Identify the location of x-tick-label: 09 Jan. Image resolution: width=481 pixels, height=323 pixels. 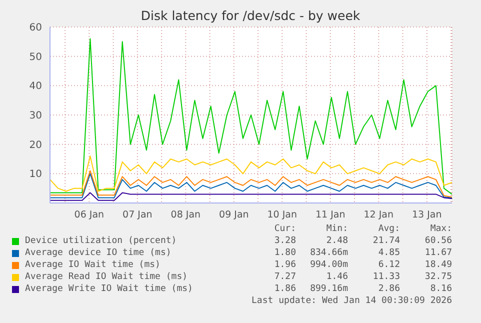
(234, 215).